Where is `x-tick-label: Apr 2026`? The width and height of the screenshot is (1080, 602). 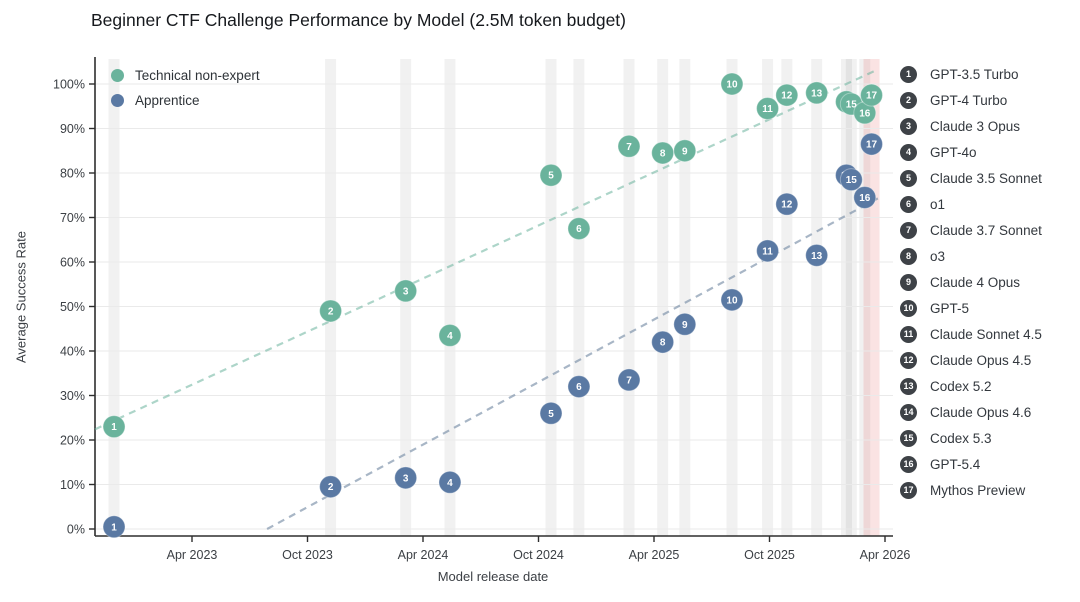 x-tick-label: Apr 2026 is located at coordinates (885, 555).